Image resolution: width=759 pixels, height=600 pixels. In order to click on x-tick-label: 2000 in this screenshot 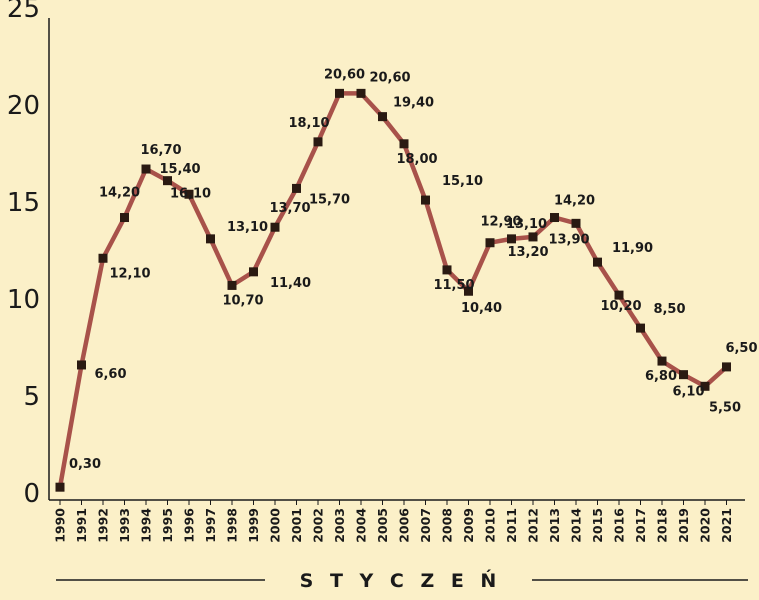, I will do `click(275, 525)`.